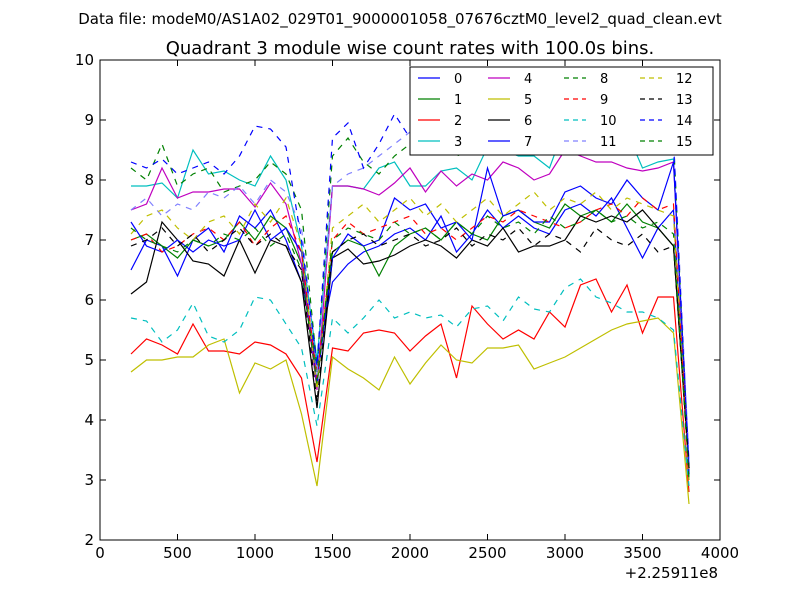  I want to click on x-tick-label: 500, so click(177, 553).